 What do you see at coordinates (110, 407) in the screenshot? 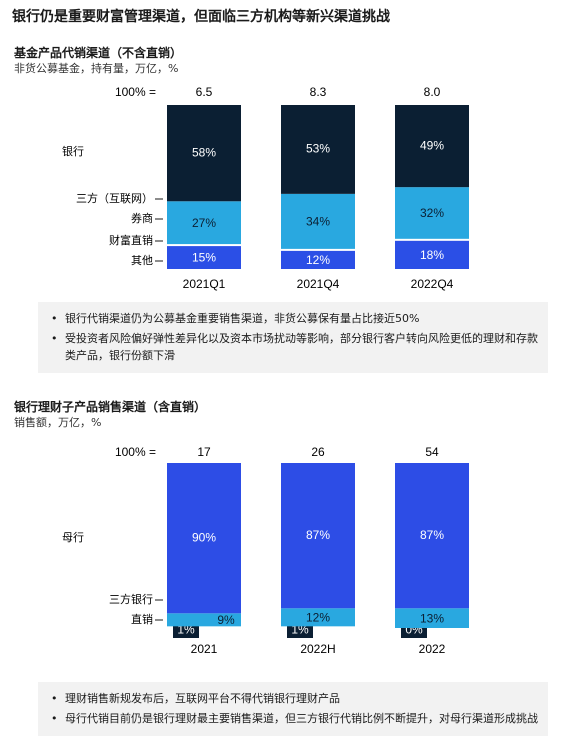
I see `section-title: 银行理财子产品销售渠道（含直销）` at bounding box center [110, 407].